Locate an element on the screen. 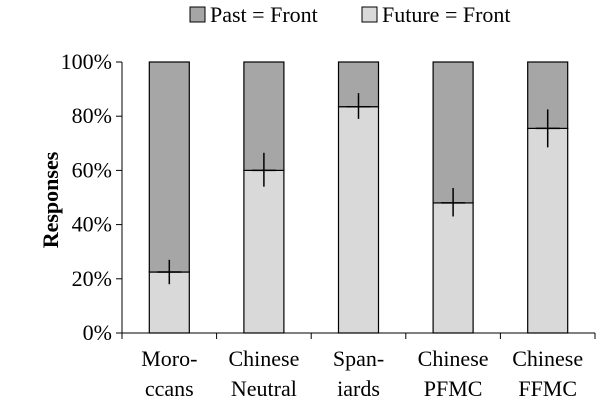 The width and height of the screenshot is (602, 407). x-category-label: Chinese FFMC is located at coordinates (547, 373).